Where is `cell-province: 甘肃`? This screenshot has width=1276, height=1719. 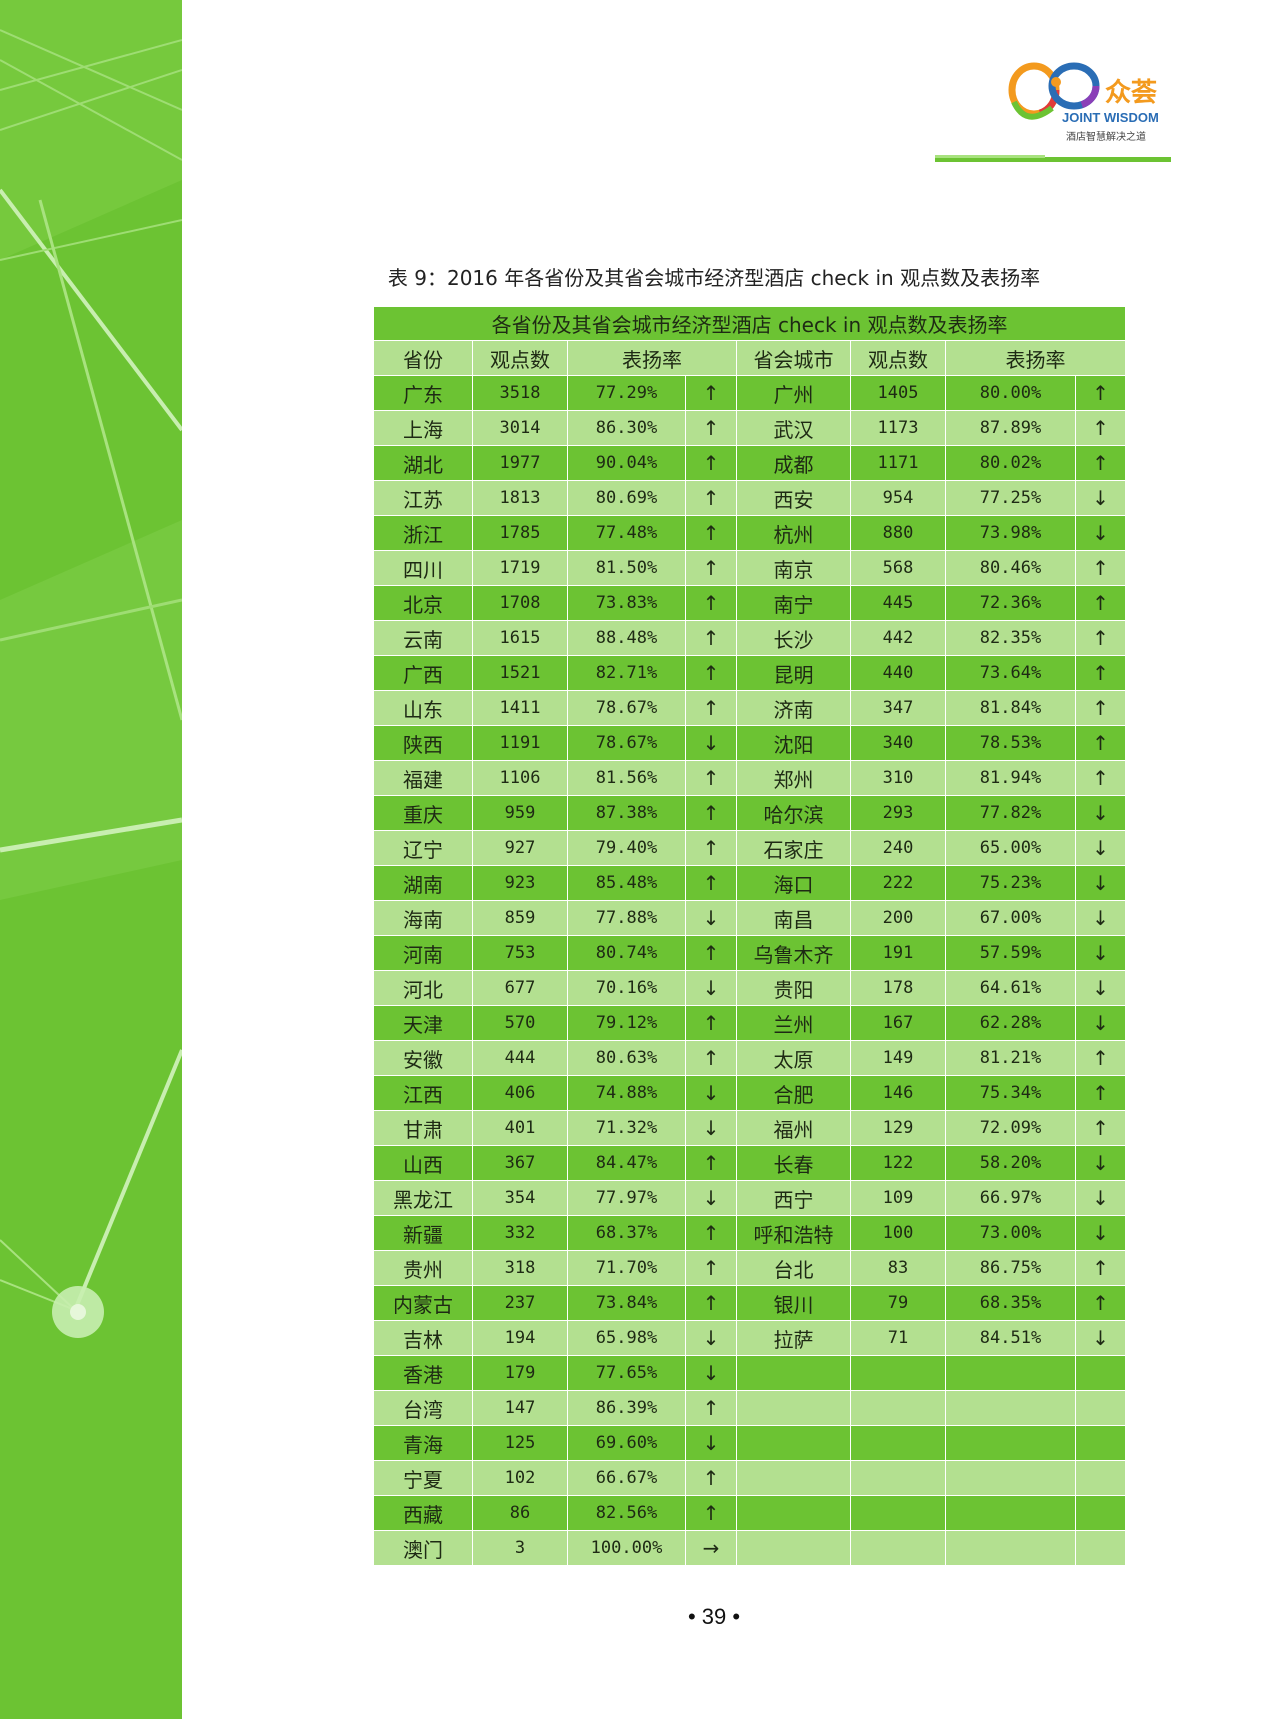
cell-province: 甘肃 is located at coordinates (423, 1128).